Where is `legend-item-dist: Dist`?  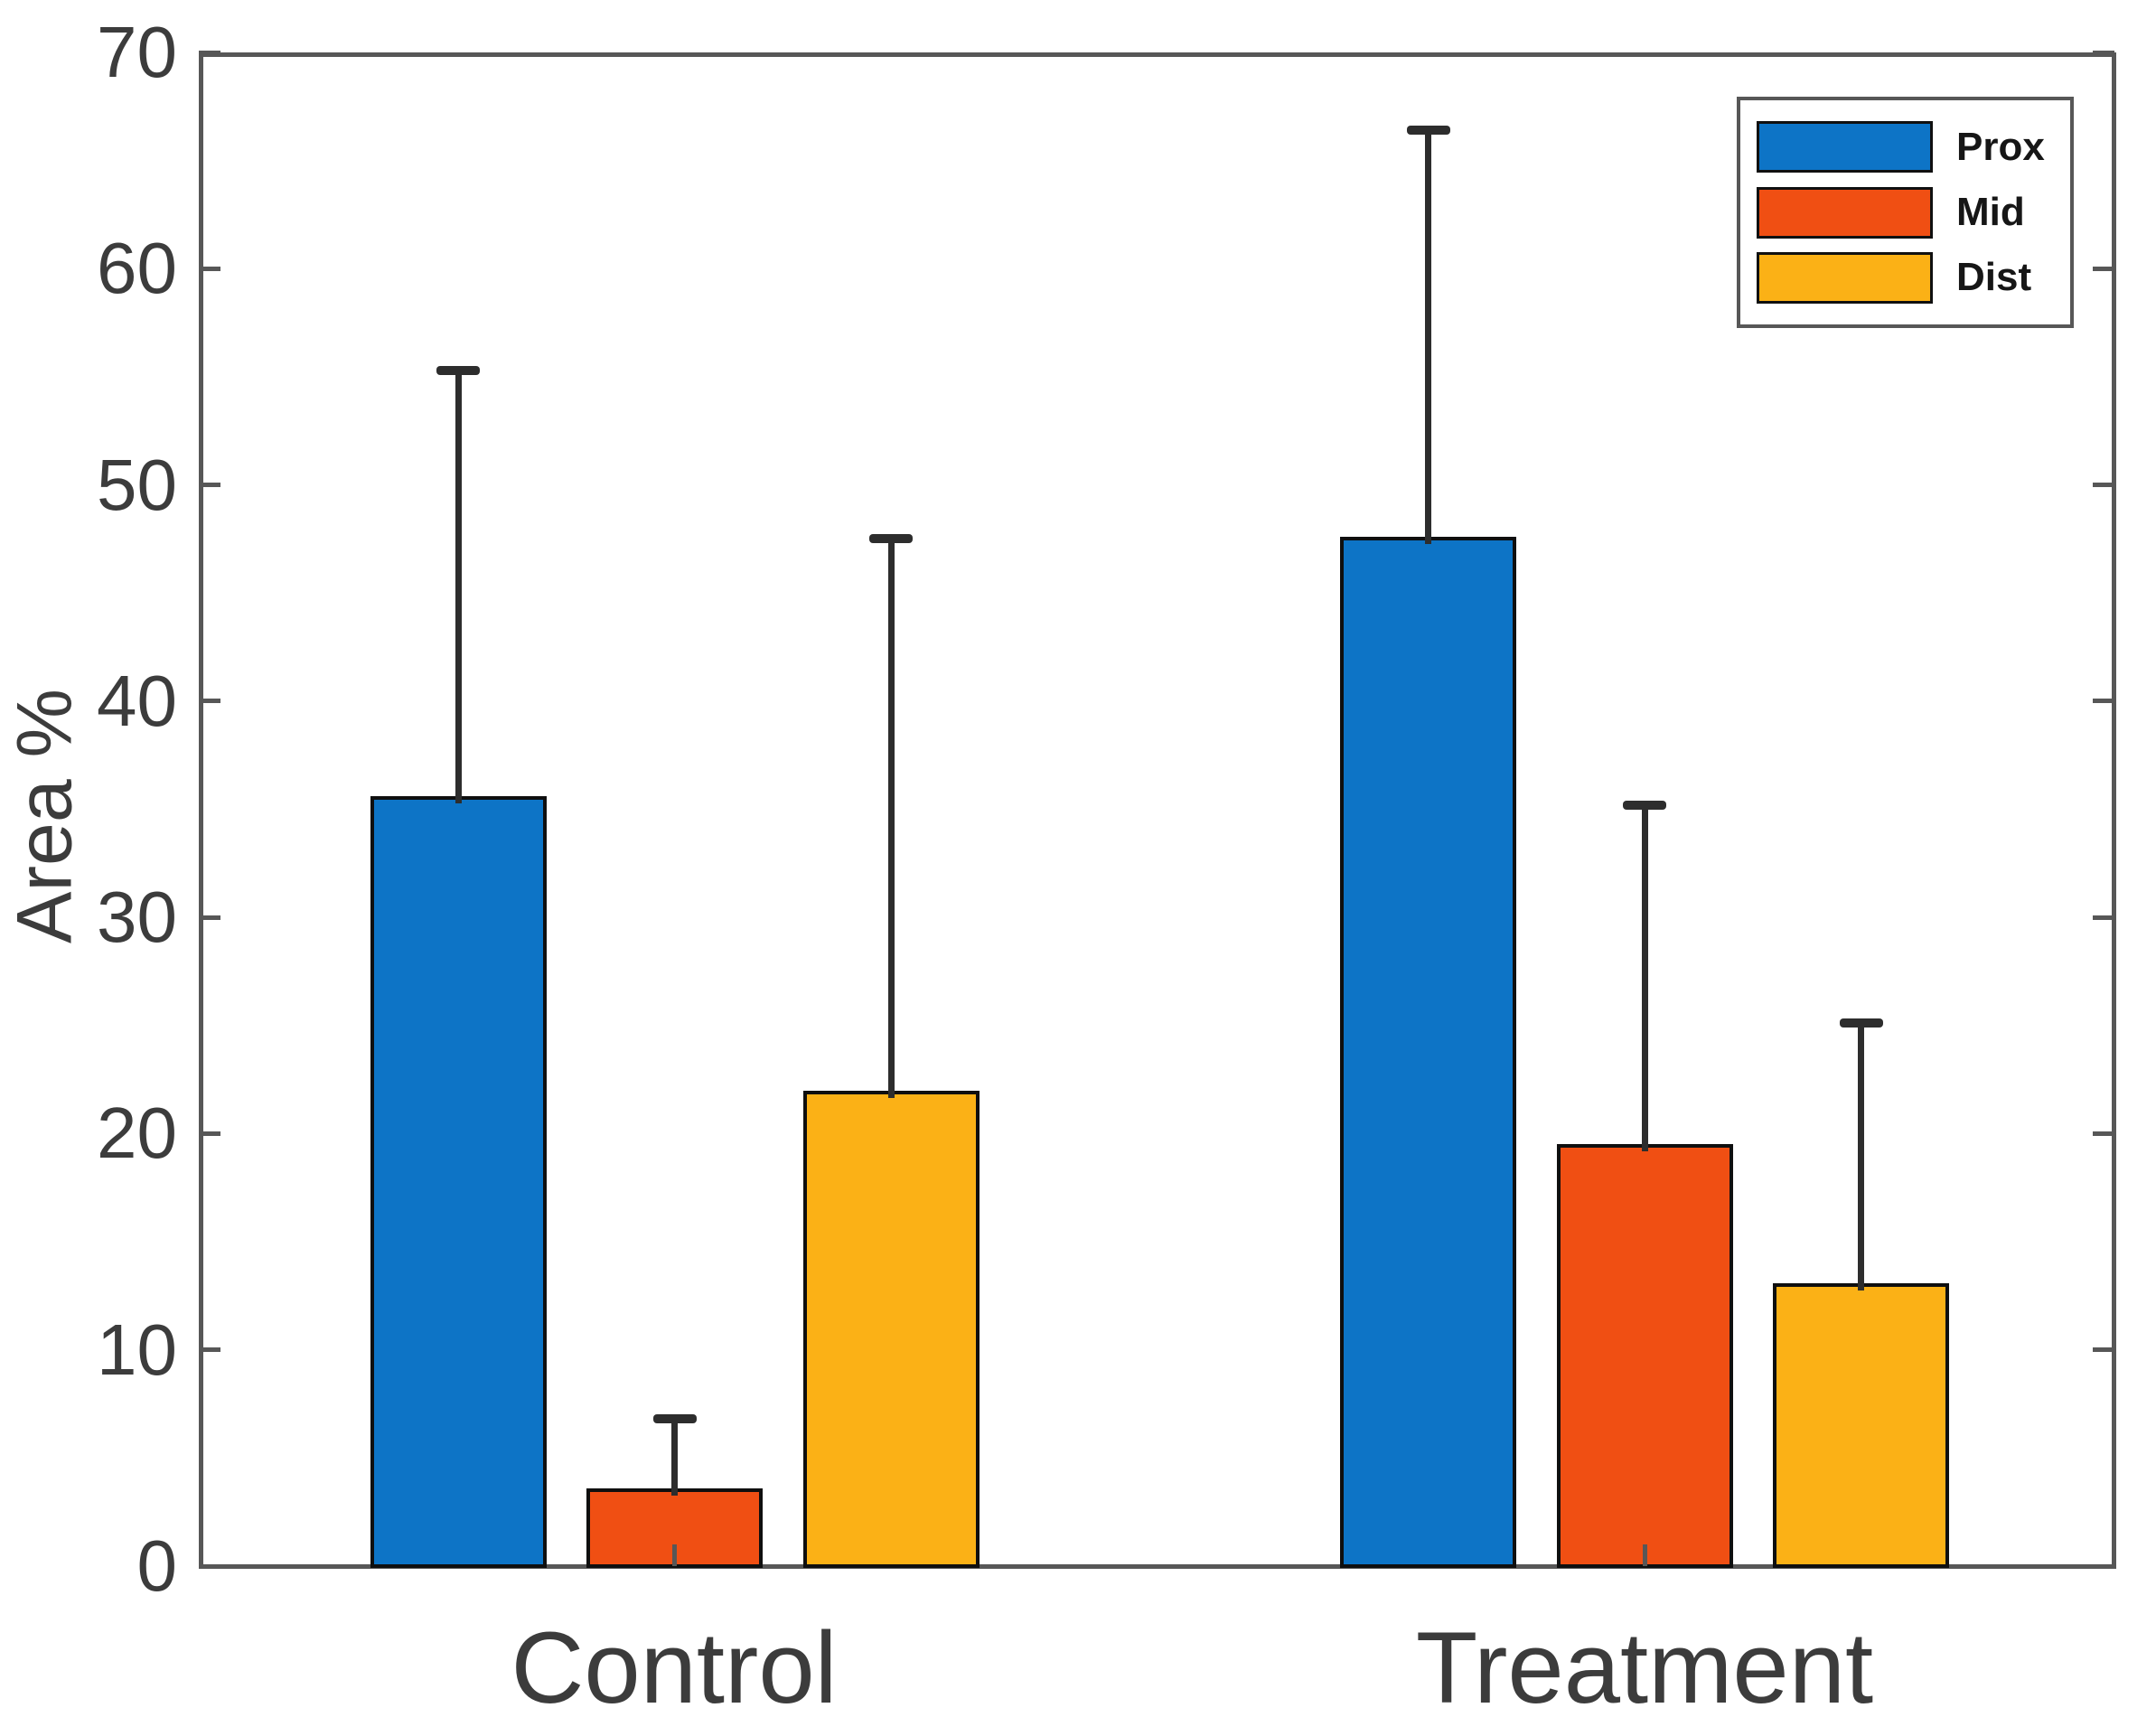
legend-item-dist: Dist is located at coordinates (1910, 277).